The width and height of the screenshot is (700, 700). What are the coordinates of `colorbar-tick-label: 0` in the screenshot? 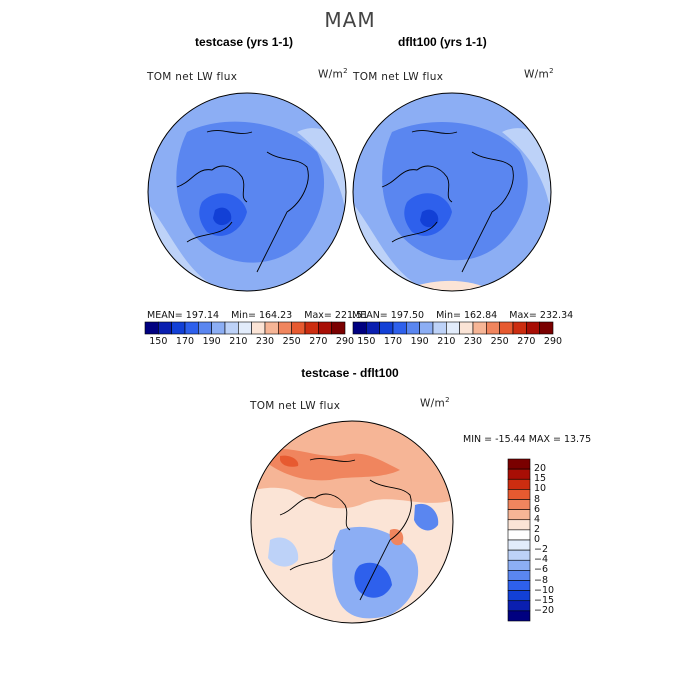 It's located at (537, 539).